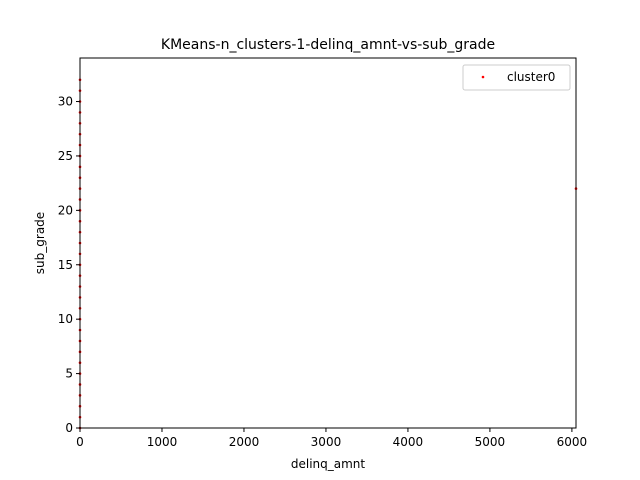 The height and width of the screenshot is (480, 640). I want to click on y-tick-label: 30, so click(65, 102).